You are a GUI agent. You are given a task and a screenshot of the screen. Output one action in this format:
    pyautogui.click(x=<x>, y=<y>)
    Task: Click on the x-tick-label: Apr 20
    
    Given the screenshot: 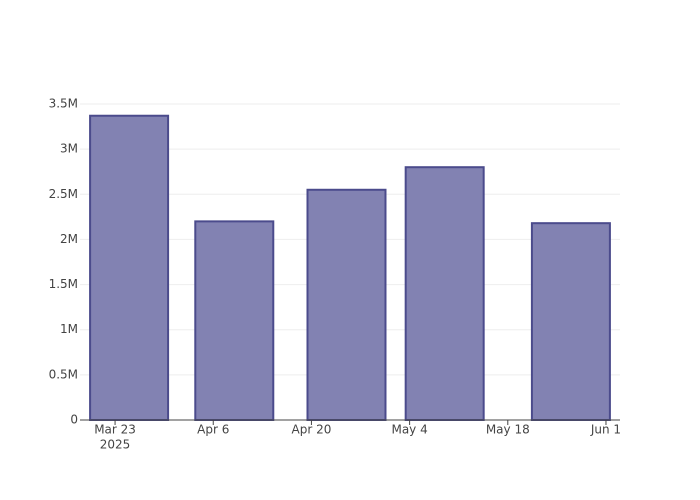 What is the action you would take?
    pyautogui.click(x=312, y=430)
    